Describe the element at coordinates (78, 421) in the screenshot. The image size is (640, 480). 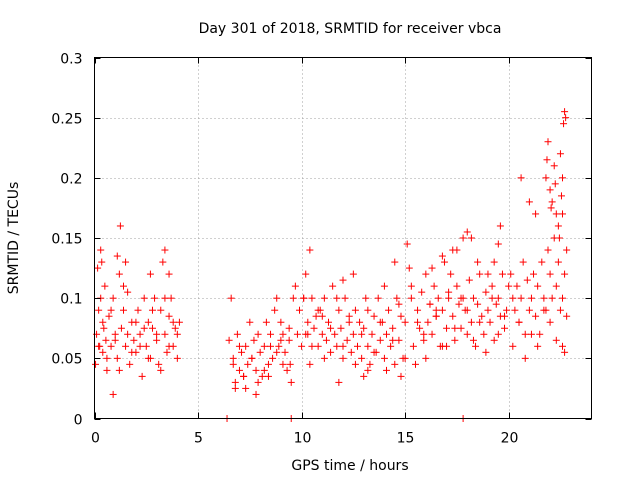
I see `y-tick-label: 0` at that location.